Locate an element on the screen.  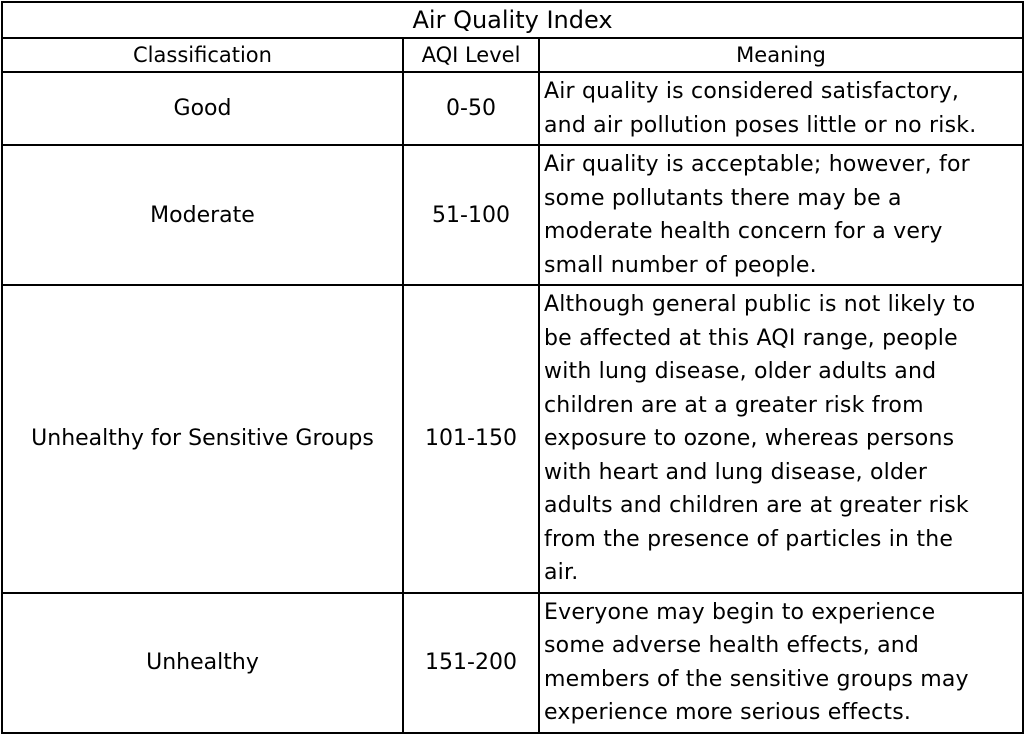
header-row: Classification AQI Level Meaning is located at coordinates (512, 55).